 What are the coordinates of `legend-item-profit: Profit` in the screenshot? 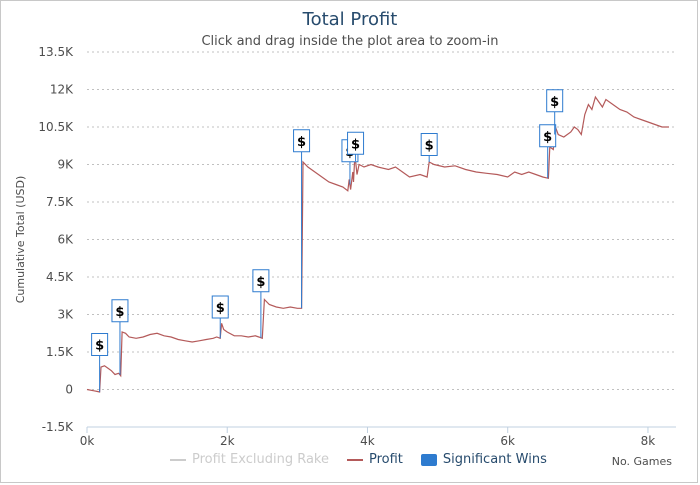 It's located at (374, 459).